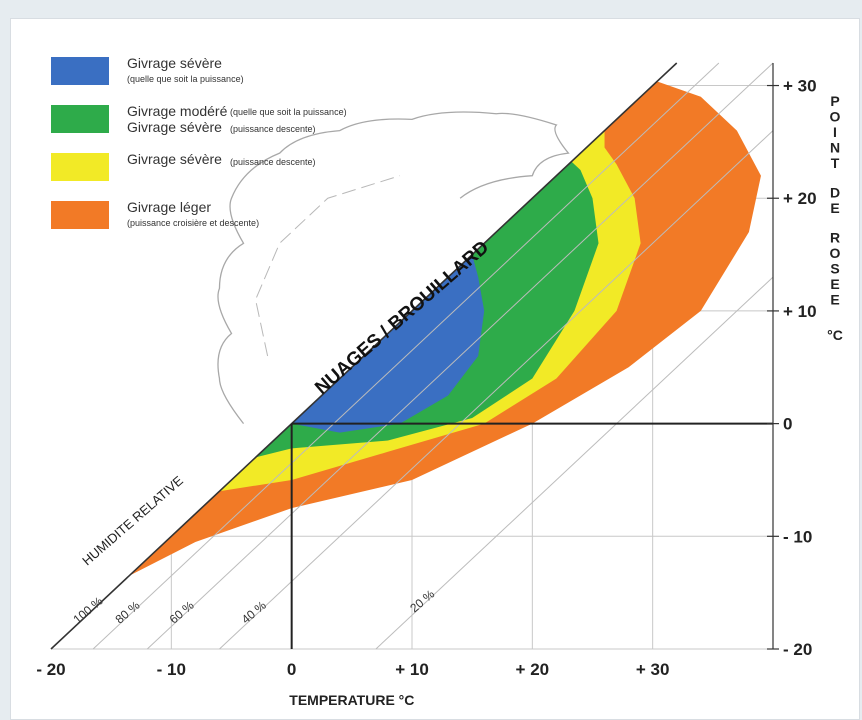 This screenshot has width=862, height=720. What do you see at coordinates (653, 669) in the screenshot?
I see `x-tick-label: + 30` at bounding box center [653, 669].